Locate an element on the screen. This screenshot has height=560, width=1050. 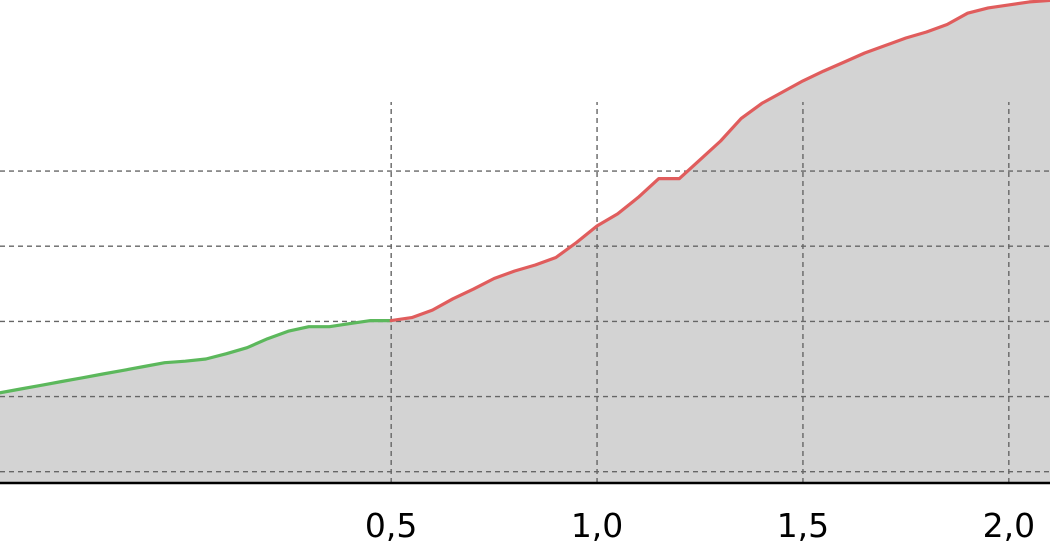
x-tick-label: 0,5 is located at coordinates (391, 525).